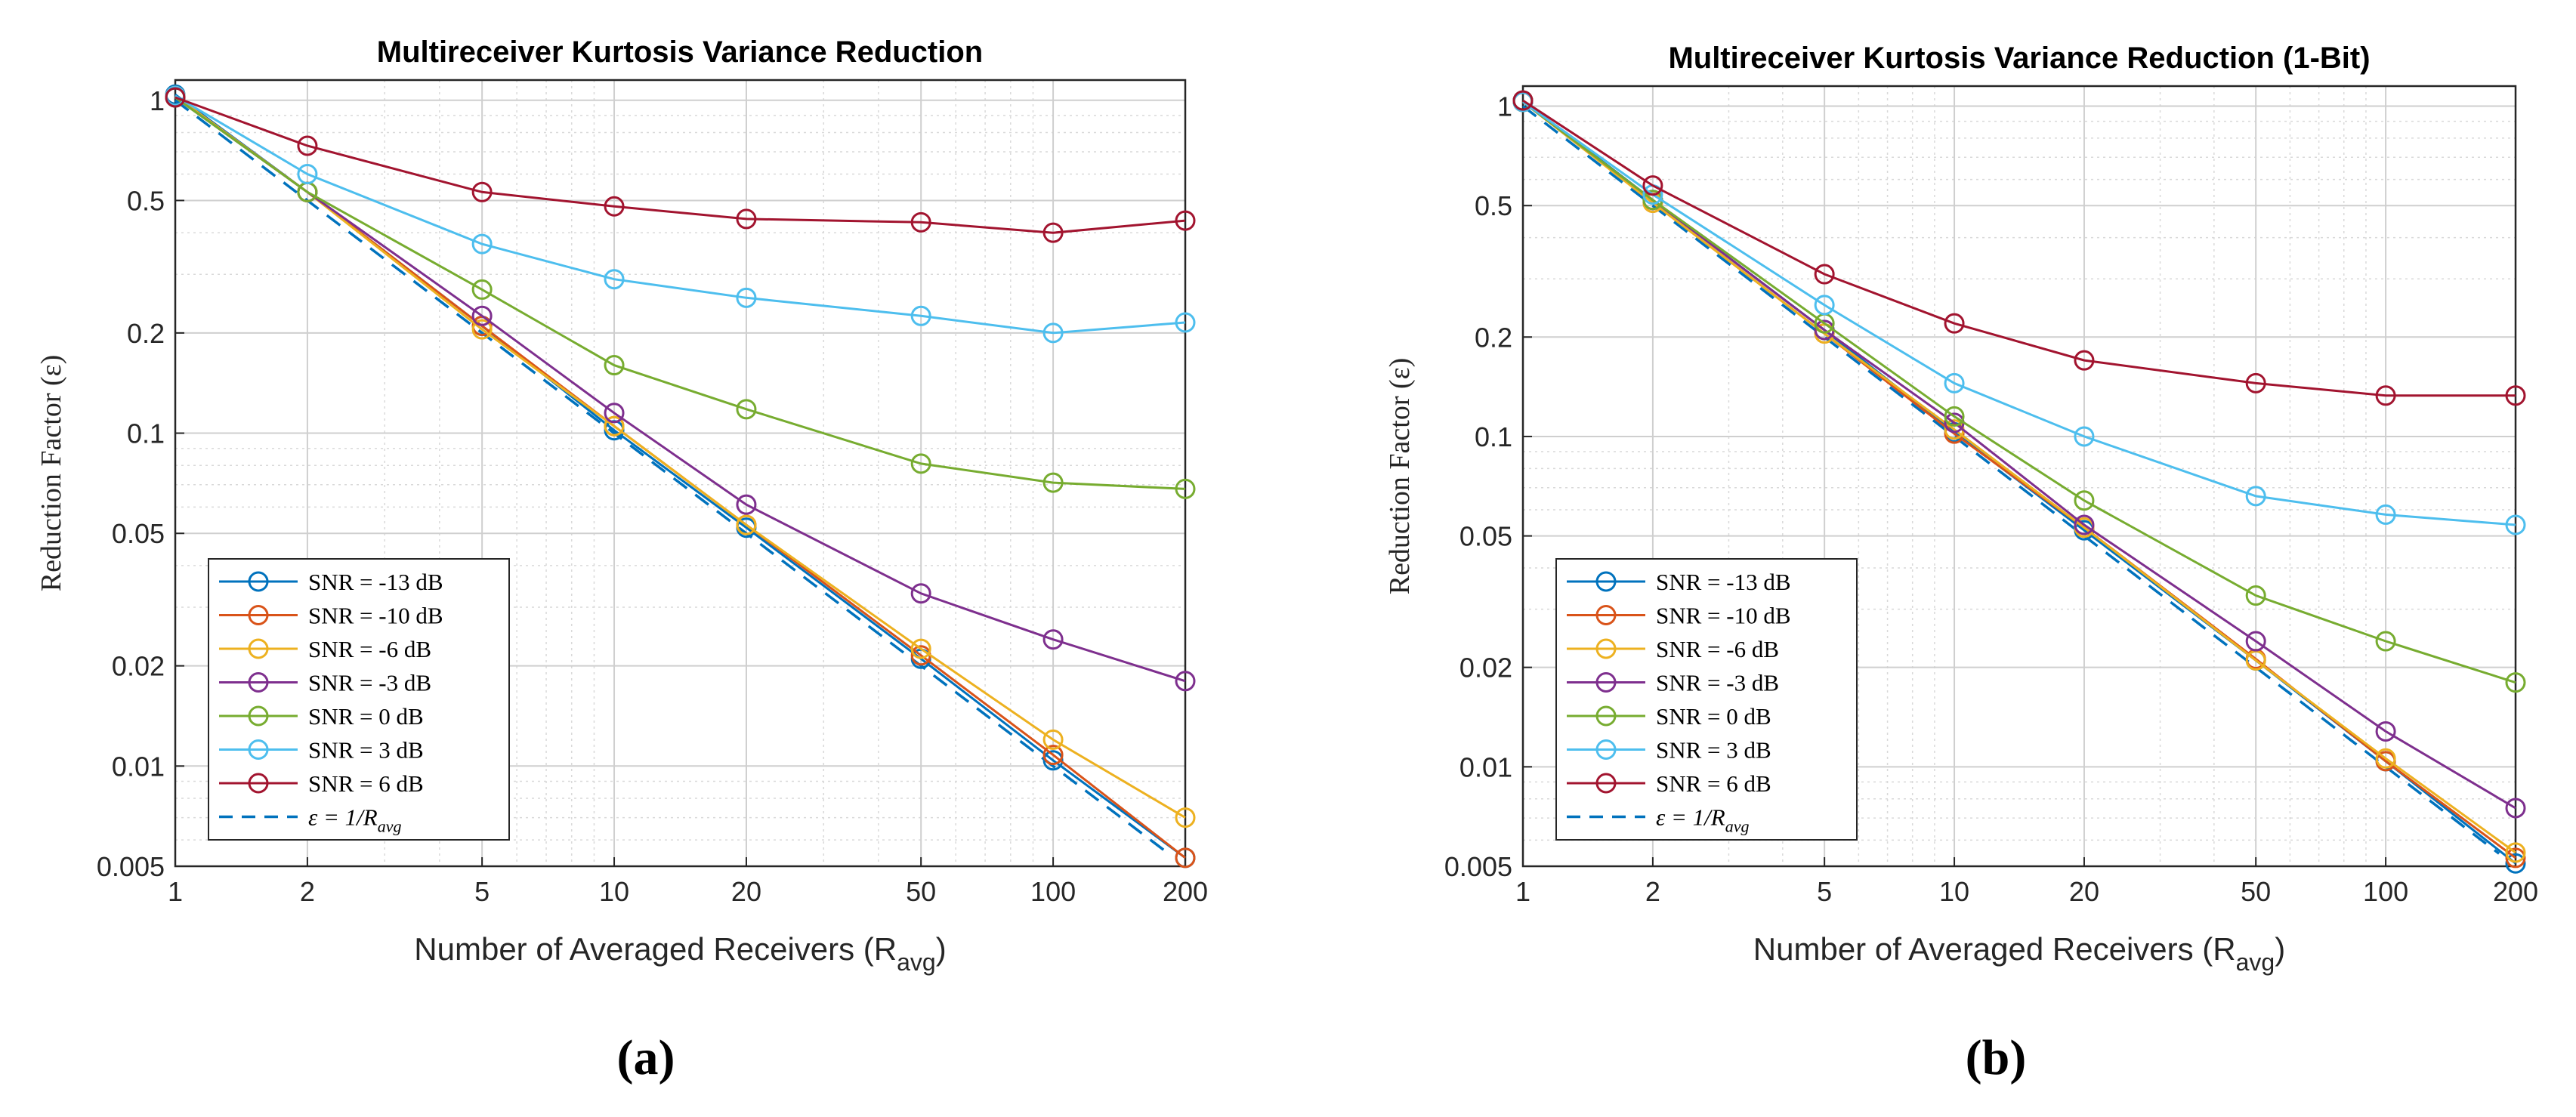  I want to click on panel-a-y-tick-label: 0.01, so click(138, 766).